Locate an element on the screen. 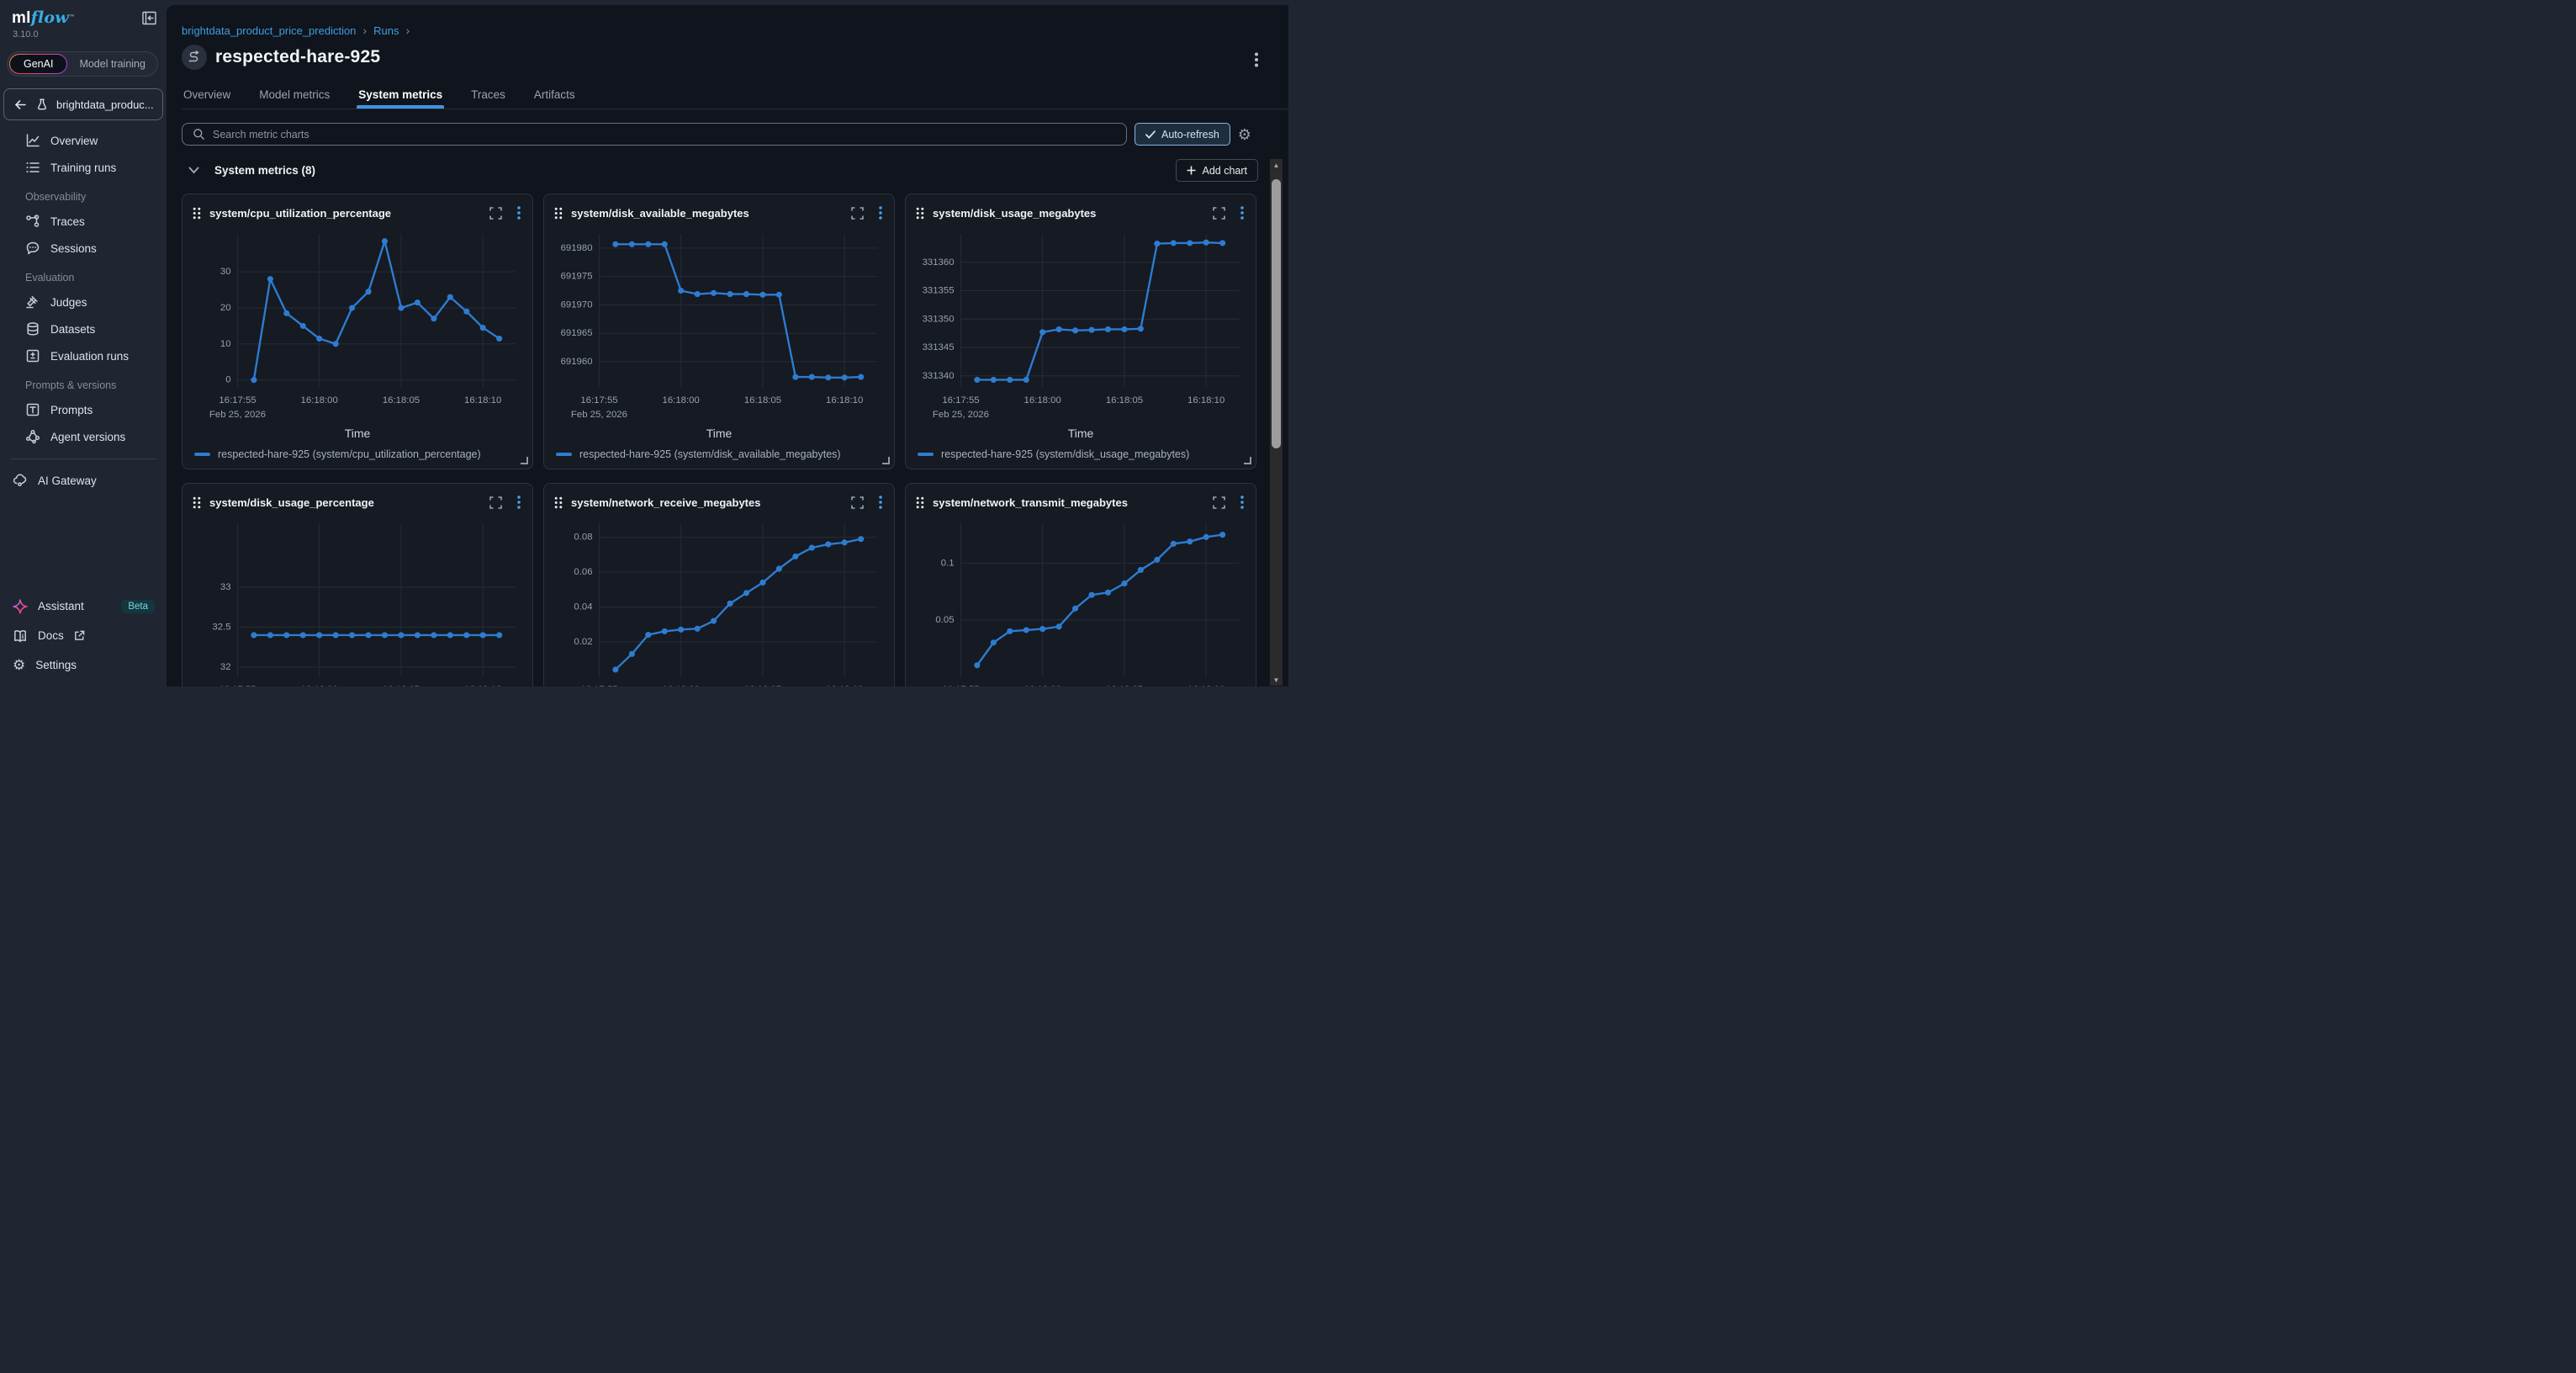  sidebar-item-judges: Judges is located at coordinates (83, 302).